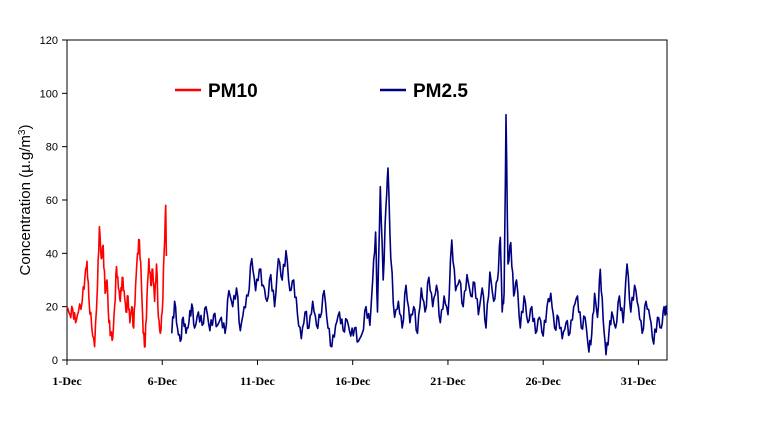  Describe the element at coordinates (639, 381) in the screenshot. I see `x-tick-label: 31-Dec` at that location.